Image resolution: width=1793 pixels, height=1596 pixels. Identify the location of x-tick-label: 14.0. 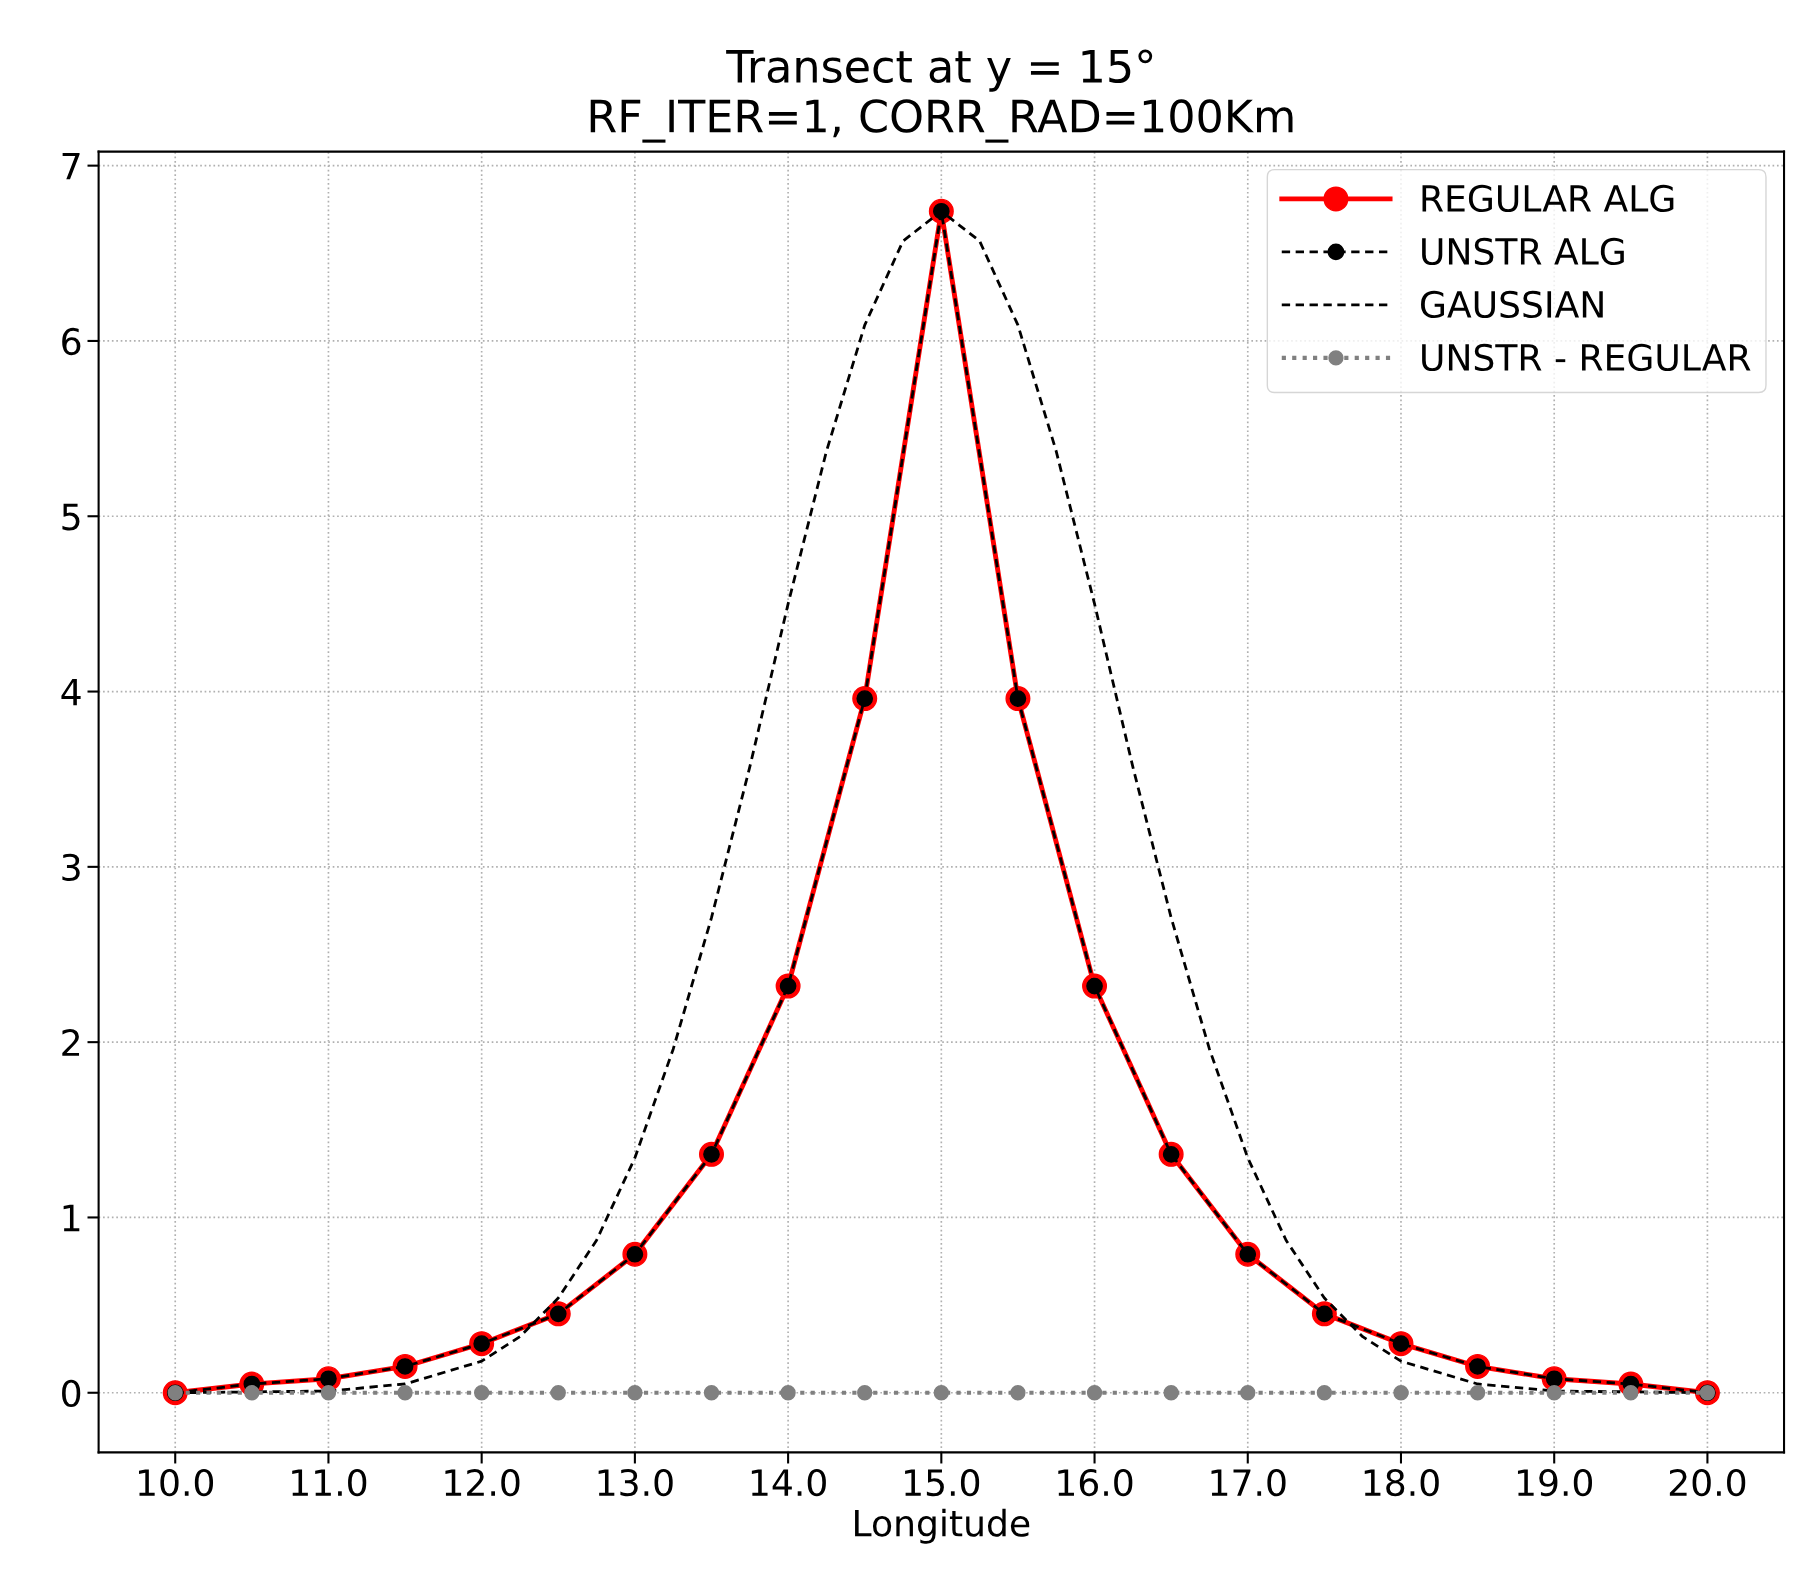
(788, 1482).